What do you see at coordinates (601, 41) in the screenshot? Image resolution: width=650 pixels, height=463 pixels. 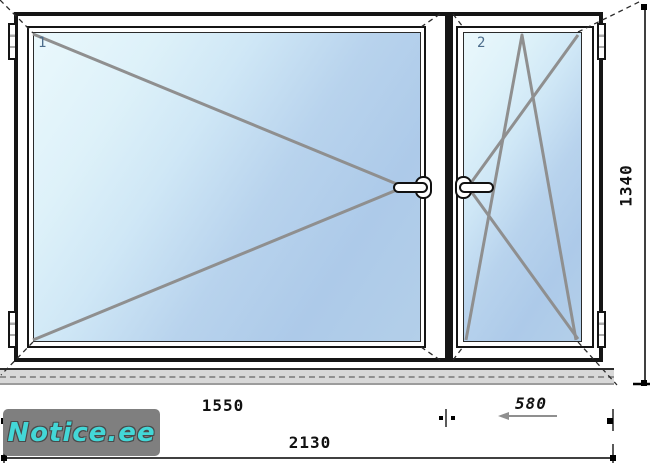 I see `hinge-icon-top-right` at bounding box center [601, 41].